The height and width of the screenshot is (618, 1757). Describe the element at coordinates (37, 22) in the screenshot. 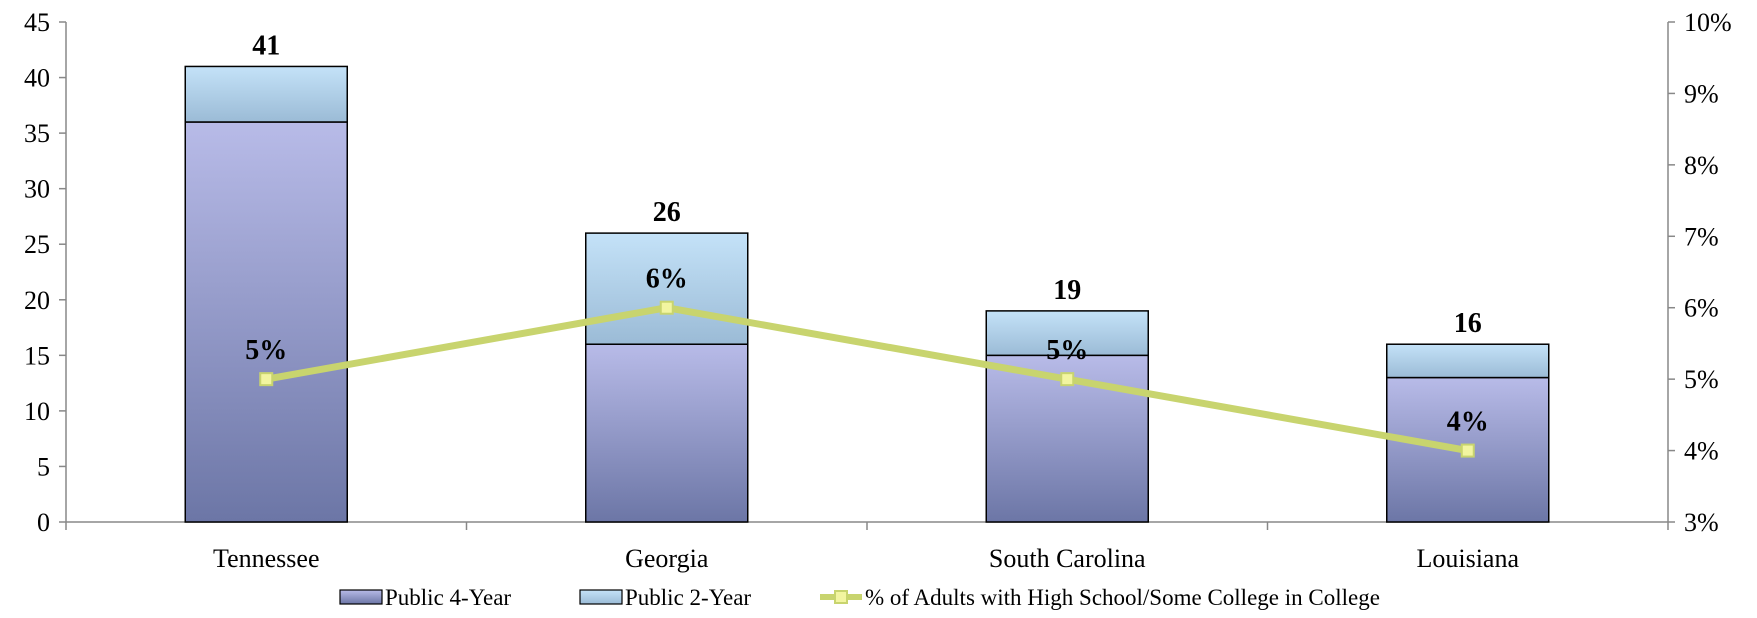

I see `y-left-tick-label: 45` at that location.